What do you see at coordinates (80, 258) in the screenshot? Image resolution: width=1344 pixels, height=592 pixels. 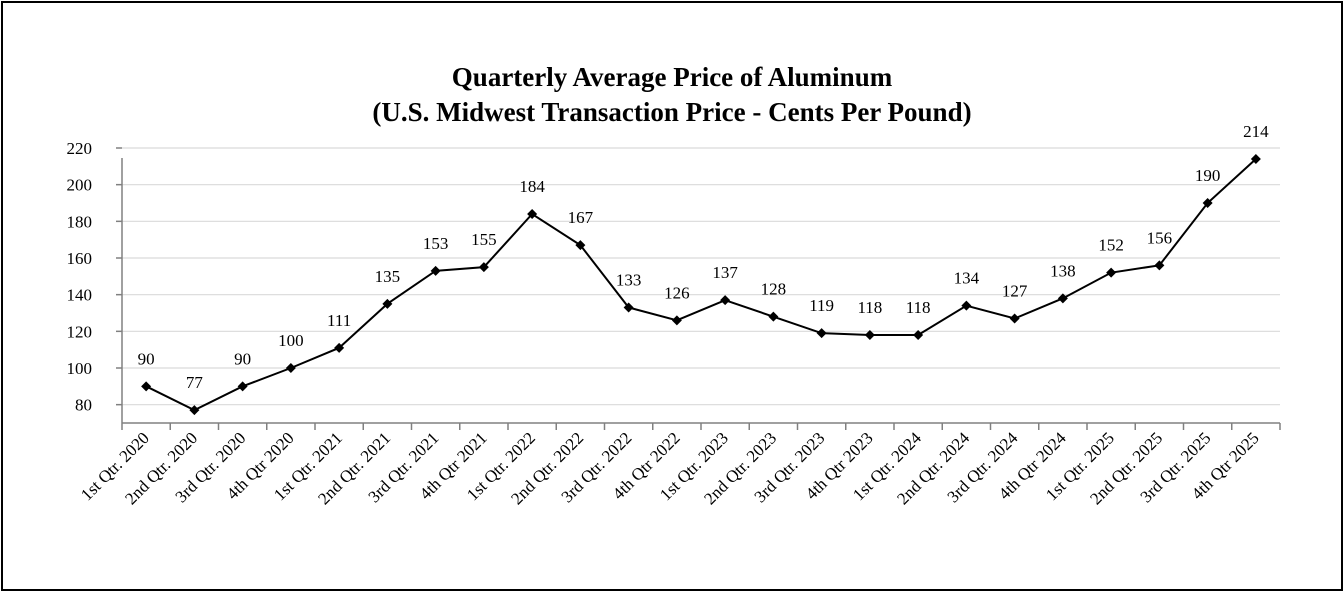 I see `y-tick-label: 160` at bounding box center [80, 258].